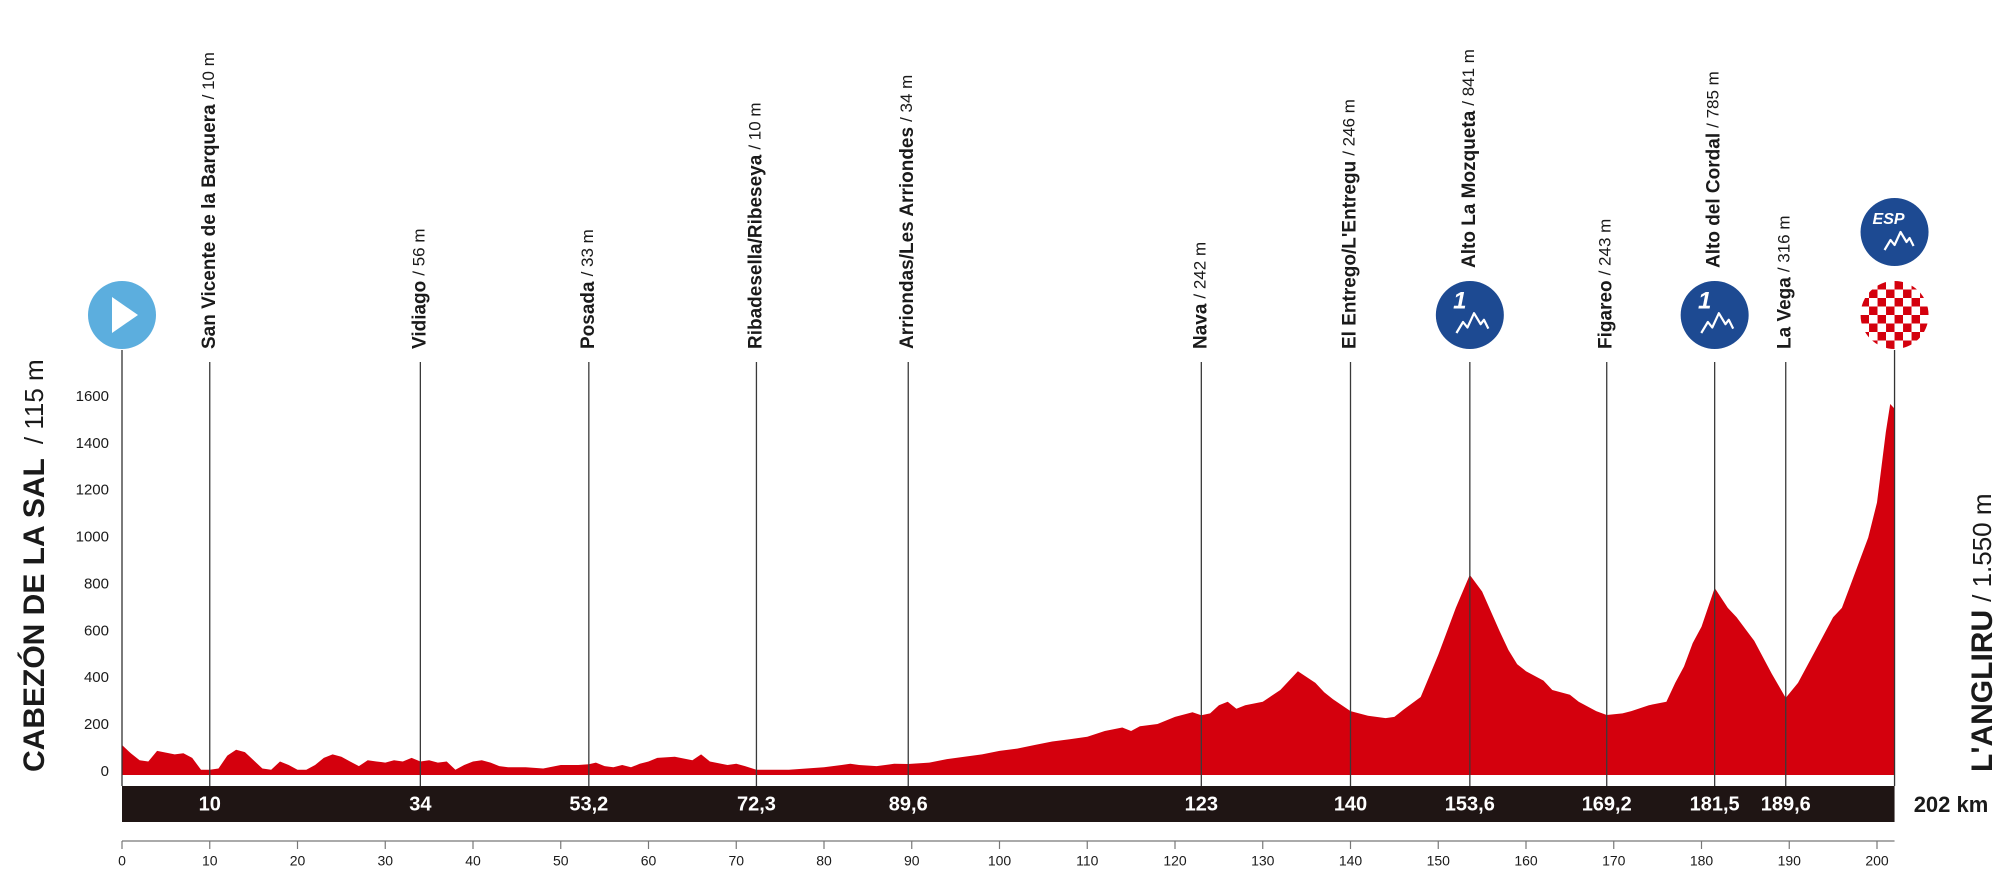 The width and height of the screenshot is (2013, 874). What do you see at coordinates (1889, 219) in the screenshot?
I see `finish-badge-text: ESP` at bounding box center [1889, 219].